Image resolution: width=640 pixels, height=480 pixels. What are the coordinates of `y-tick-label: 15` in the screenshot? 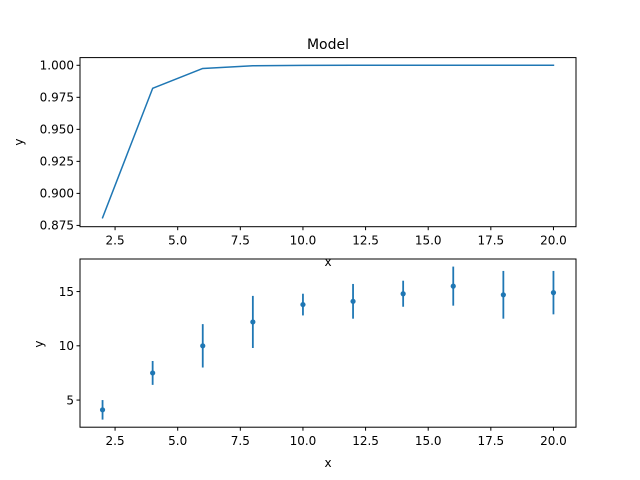 It's located at (66, 292).